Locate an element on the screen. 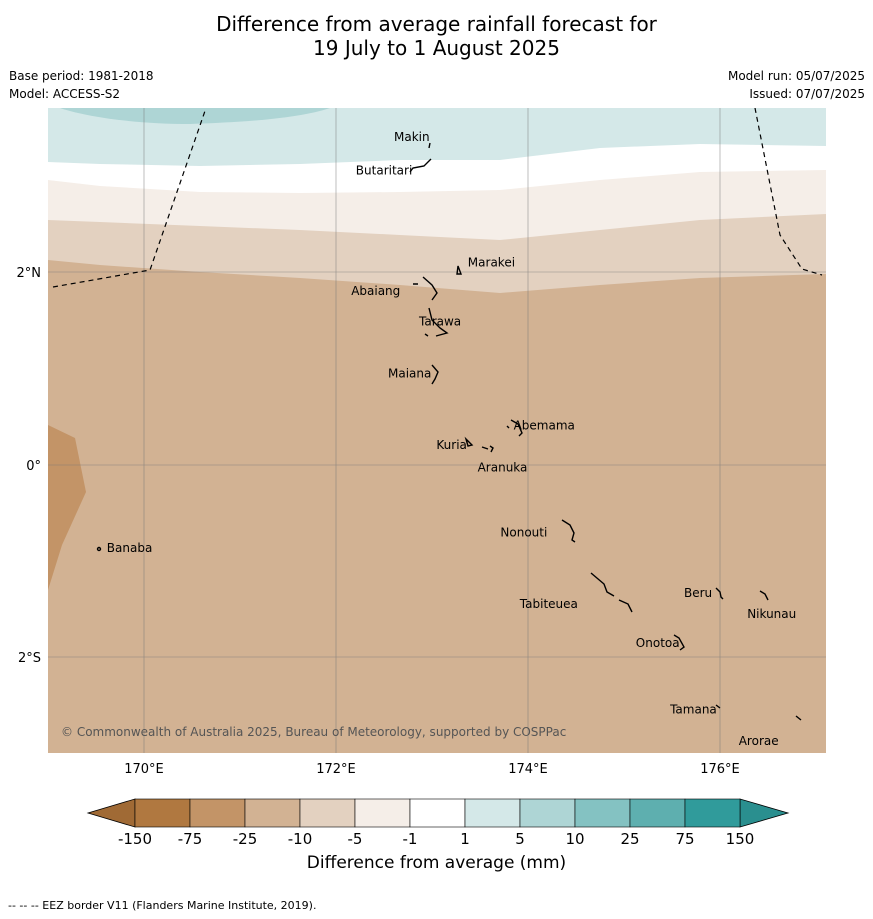 The height and width of the screenshot is (919, 873). island-shape-tabiteuea is located at coordinates (611, 592).